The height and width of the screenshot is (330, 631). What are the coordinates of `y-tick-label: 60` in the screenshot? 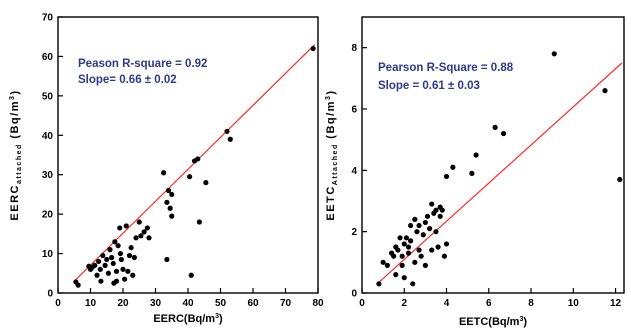 It's located at (48, 57).